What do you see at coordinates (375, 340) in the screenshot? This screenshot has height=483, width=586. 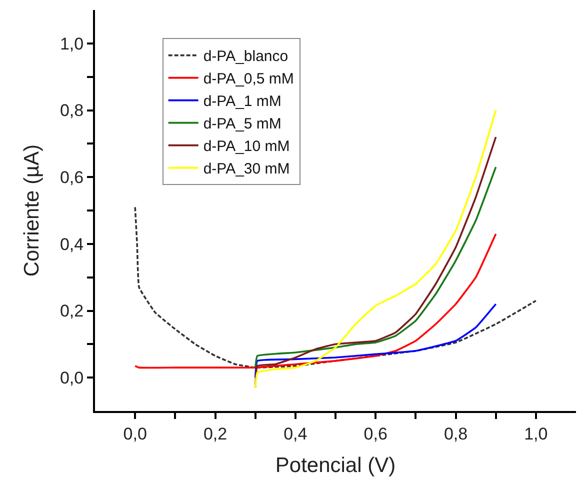 I see `line-series` at bounding box center [375, 340].